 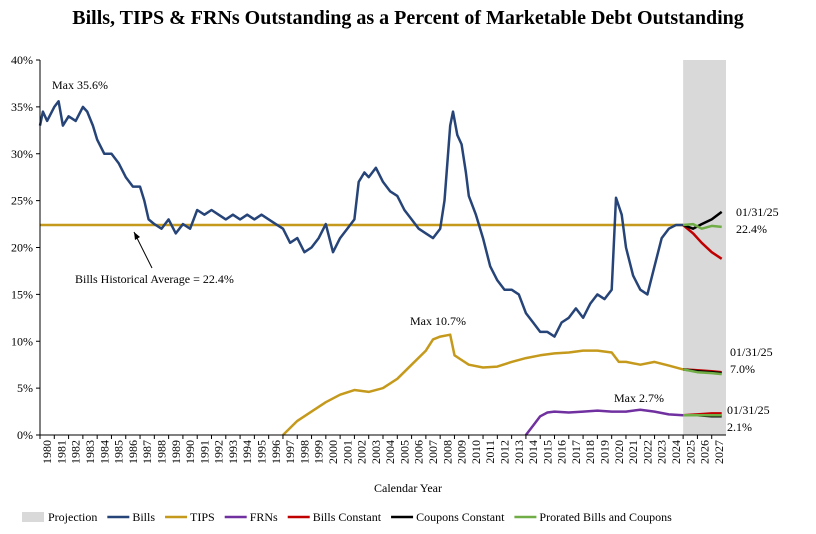 What do you see at coordinates (25, 435) in the screenshot?
I see `y-tick-label: 0%` at bounding box center [25, 435].